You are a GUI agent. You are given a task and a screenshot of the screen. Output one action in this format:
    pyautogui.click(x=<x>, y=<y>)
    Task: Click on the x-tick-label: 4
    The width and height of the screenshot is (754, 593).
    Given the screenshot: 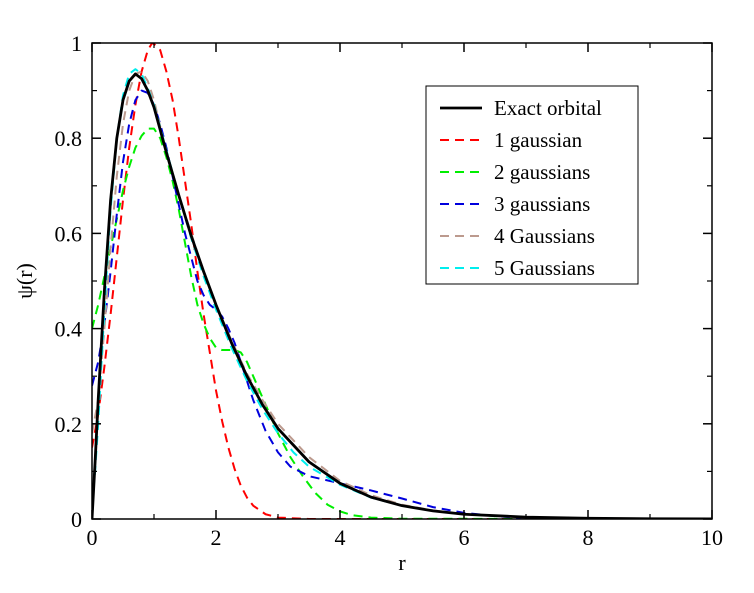 What is the action you would take?
    pyautogui.click(x=340, y=537)
    